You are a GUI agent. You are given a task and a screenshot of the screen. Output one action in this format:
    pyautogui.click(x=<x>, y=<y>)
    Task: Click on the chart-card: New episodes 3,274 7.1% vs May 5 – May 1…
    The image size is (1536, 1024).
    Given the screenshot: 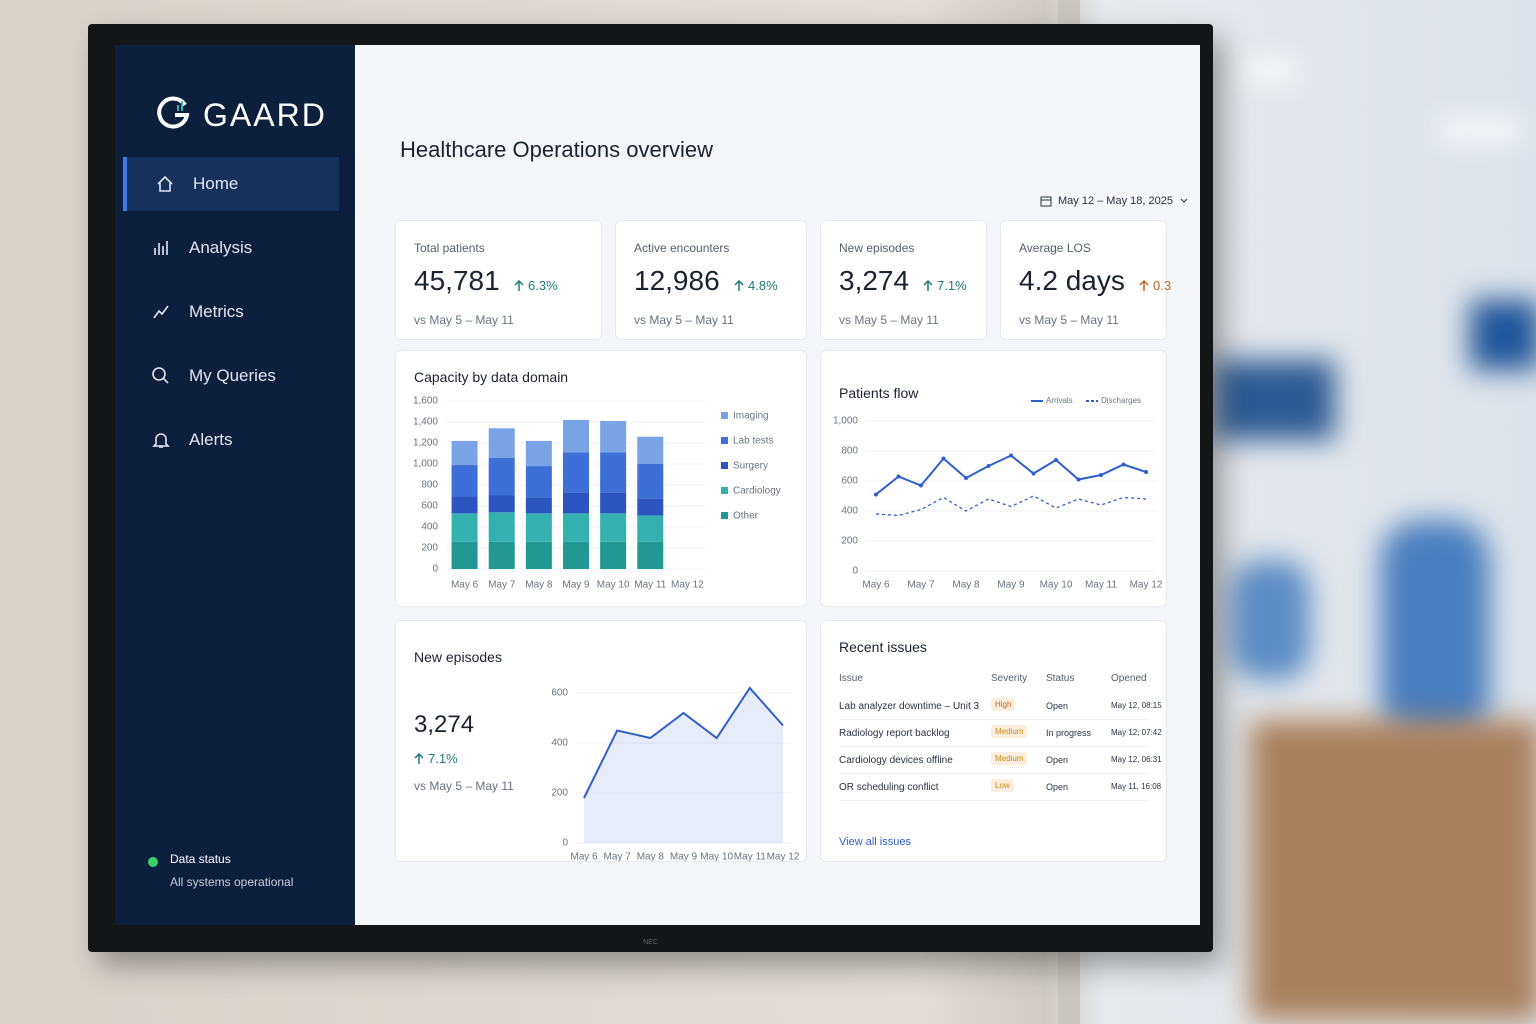 What is the action you would take?
    pyautogui.click(x=601, y=741)
    